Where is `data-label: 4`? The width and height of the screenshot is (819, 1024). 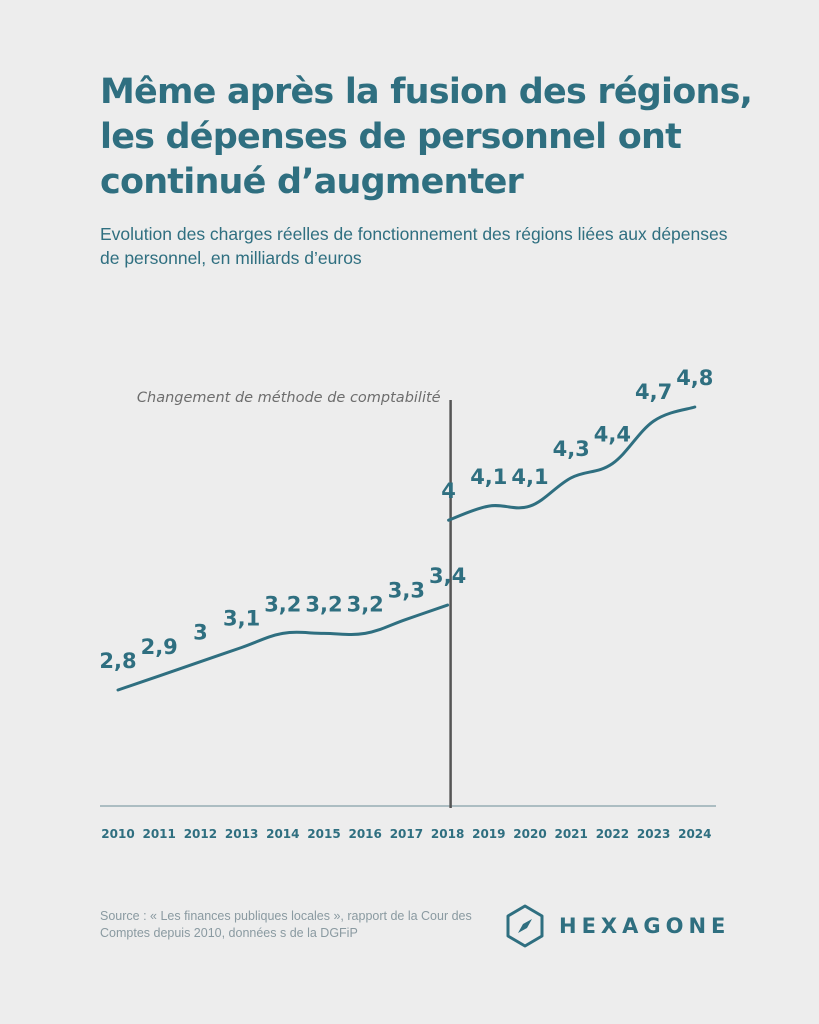
data-label: 4 is located at coordinates (448, 491).